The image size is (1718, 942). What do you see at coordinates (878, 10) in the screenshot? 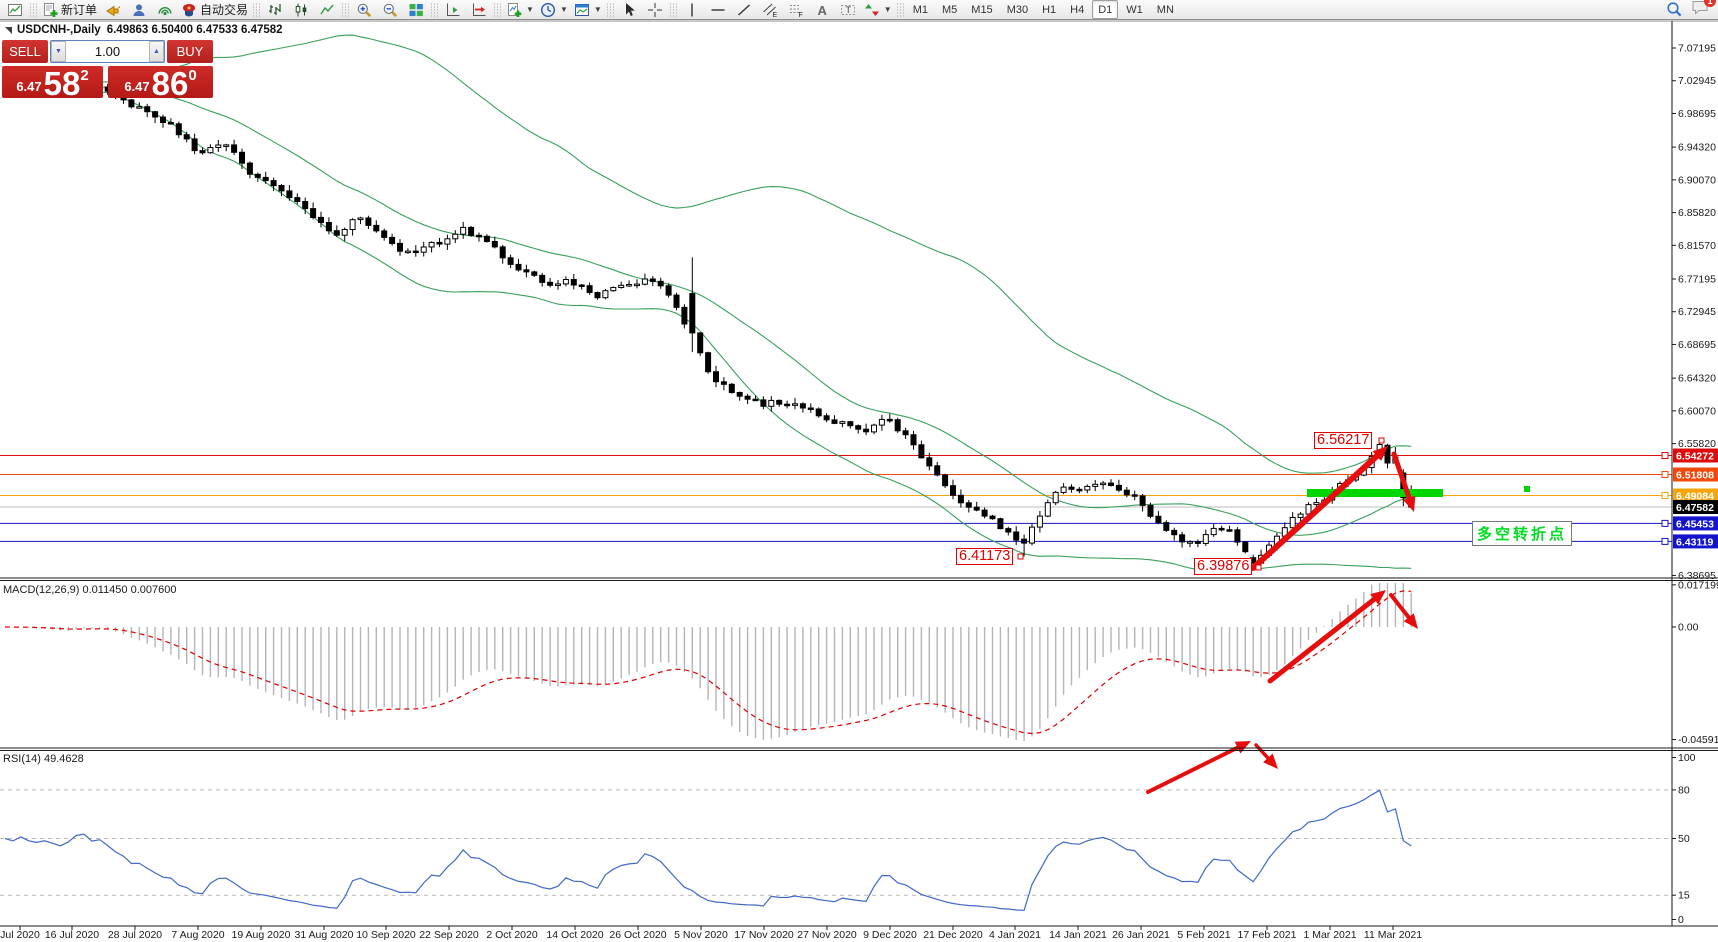
I see `arrows-button: ▼` at bounding box center [878, 10].